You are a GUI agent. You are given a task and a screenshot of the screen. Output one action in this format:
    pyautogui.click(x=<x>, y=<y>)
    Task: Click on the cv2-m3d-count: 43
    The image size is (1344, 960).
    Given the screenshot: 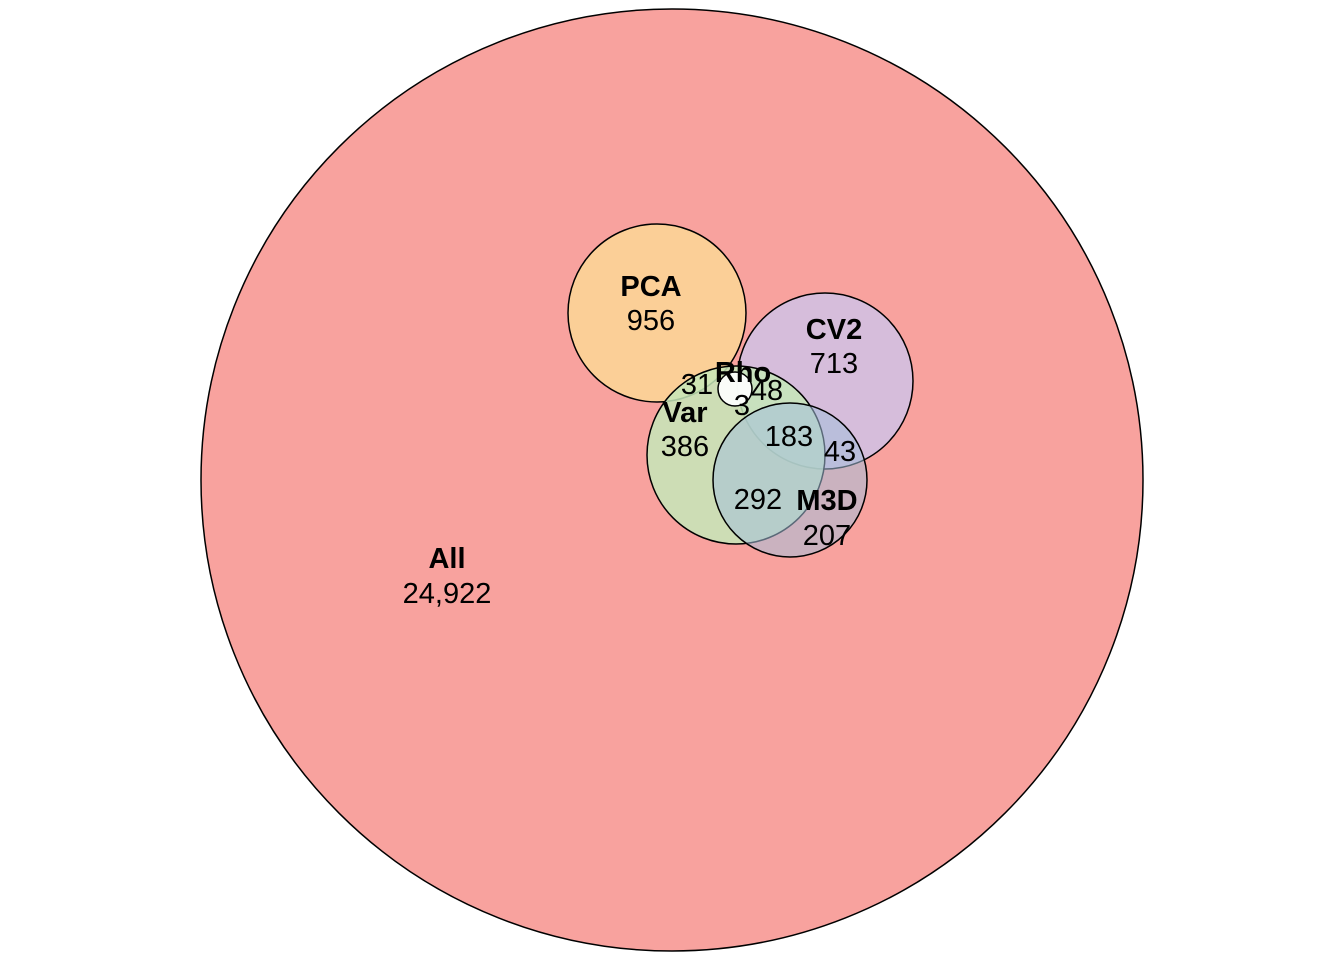 What is the action you would take?
    pyautogui.click(x=840, y=452)
    